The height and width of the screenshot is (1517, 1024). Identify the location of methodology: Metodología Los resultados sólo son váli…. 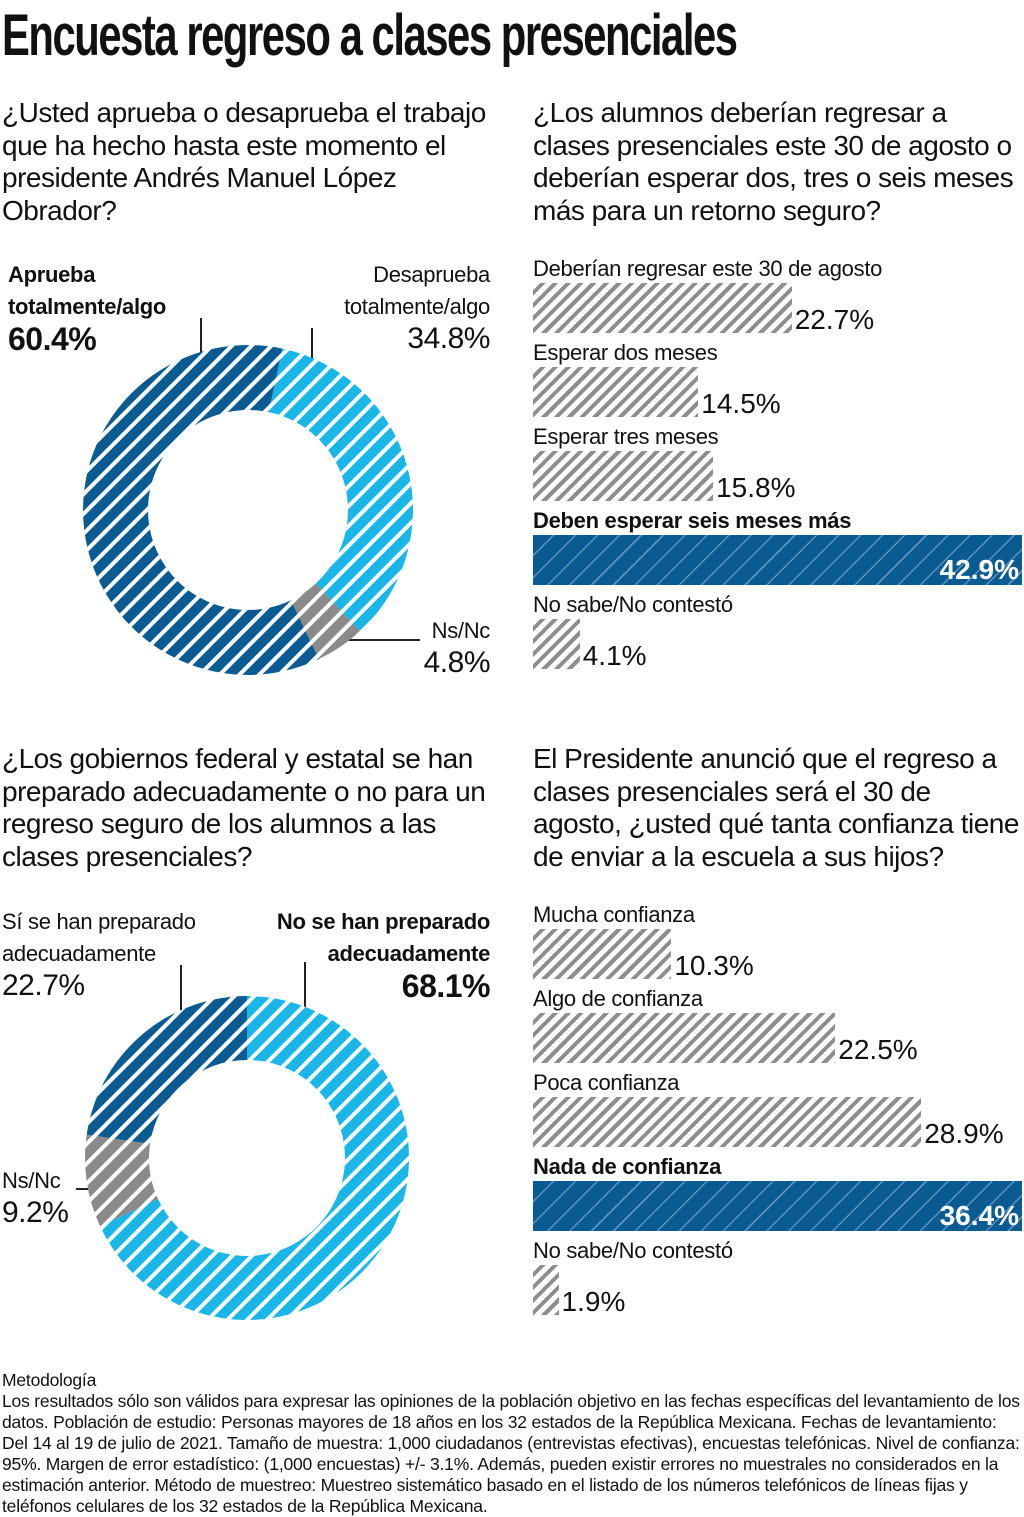
(512, 1443).